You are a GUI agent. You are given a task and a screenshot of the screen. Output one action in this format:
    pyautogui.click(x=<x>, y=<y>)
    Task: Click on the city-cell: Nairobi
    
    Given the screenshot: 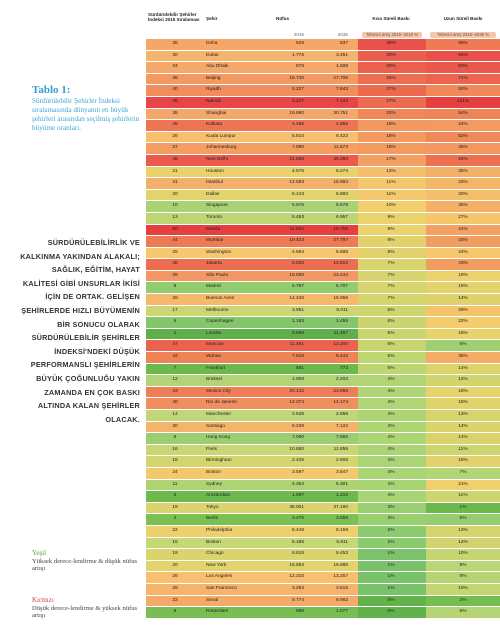 What is the action you would take?
    pyautogui.click(x=214, y=101)
    